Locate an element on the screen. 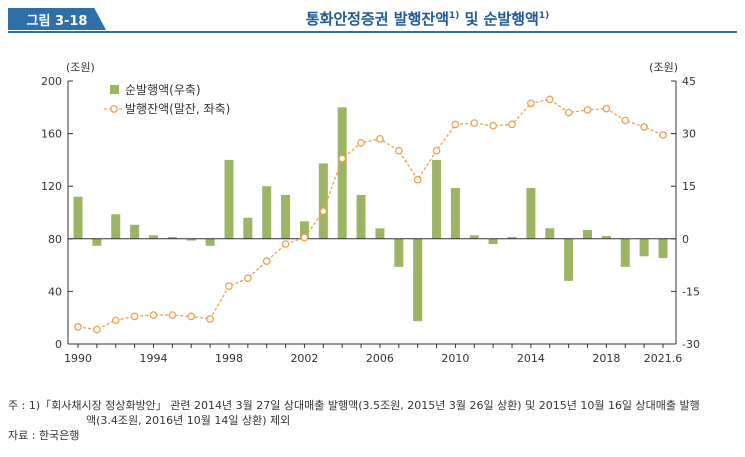 The width and height of the screenshot is (745, 457). x-tick-label: 2018 is located at coordinates (606, 358).